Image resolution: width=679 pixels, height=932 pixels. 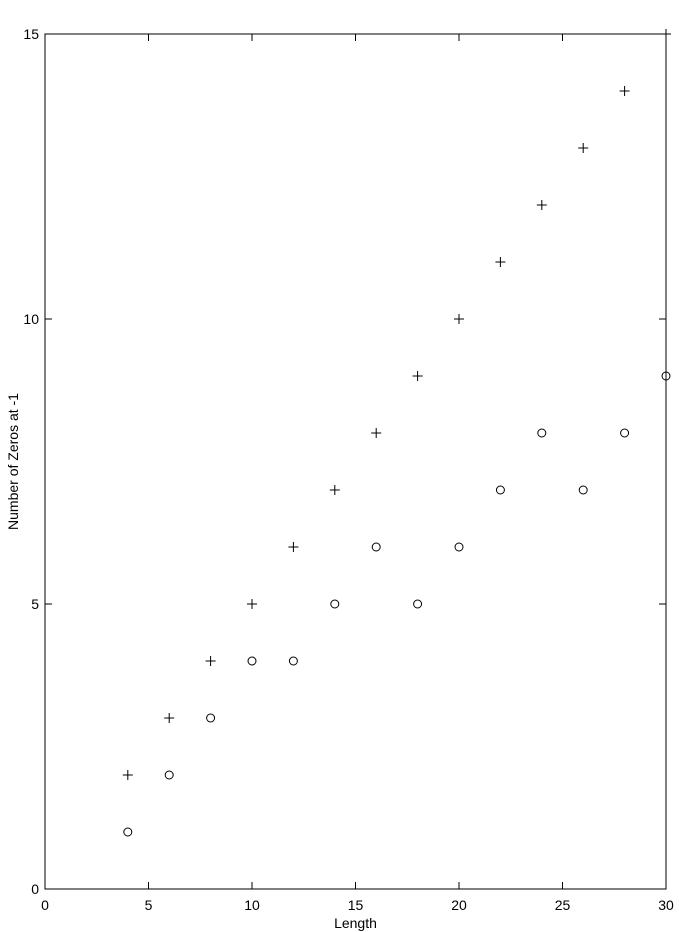 I want to click on x-tick-label: 20, so click(x=459, y=905).